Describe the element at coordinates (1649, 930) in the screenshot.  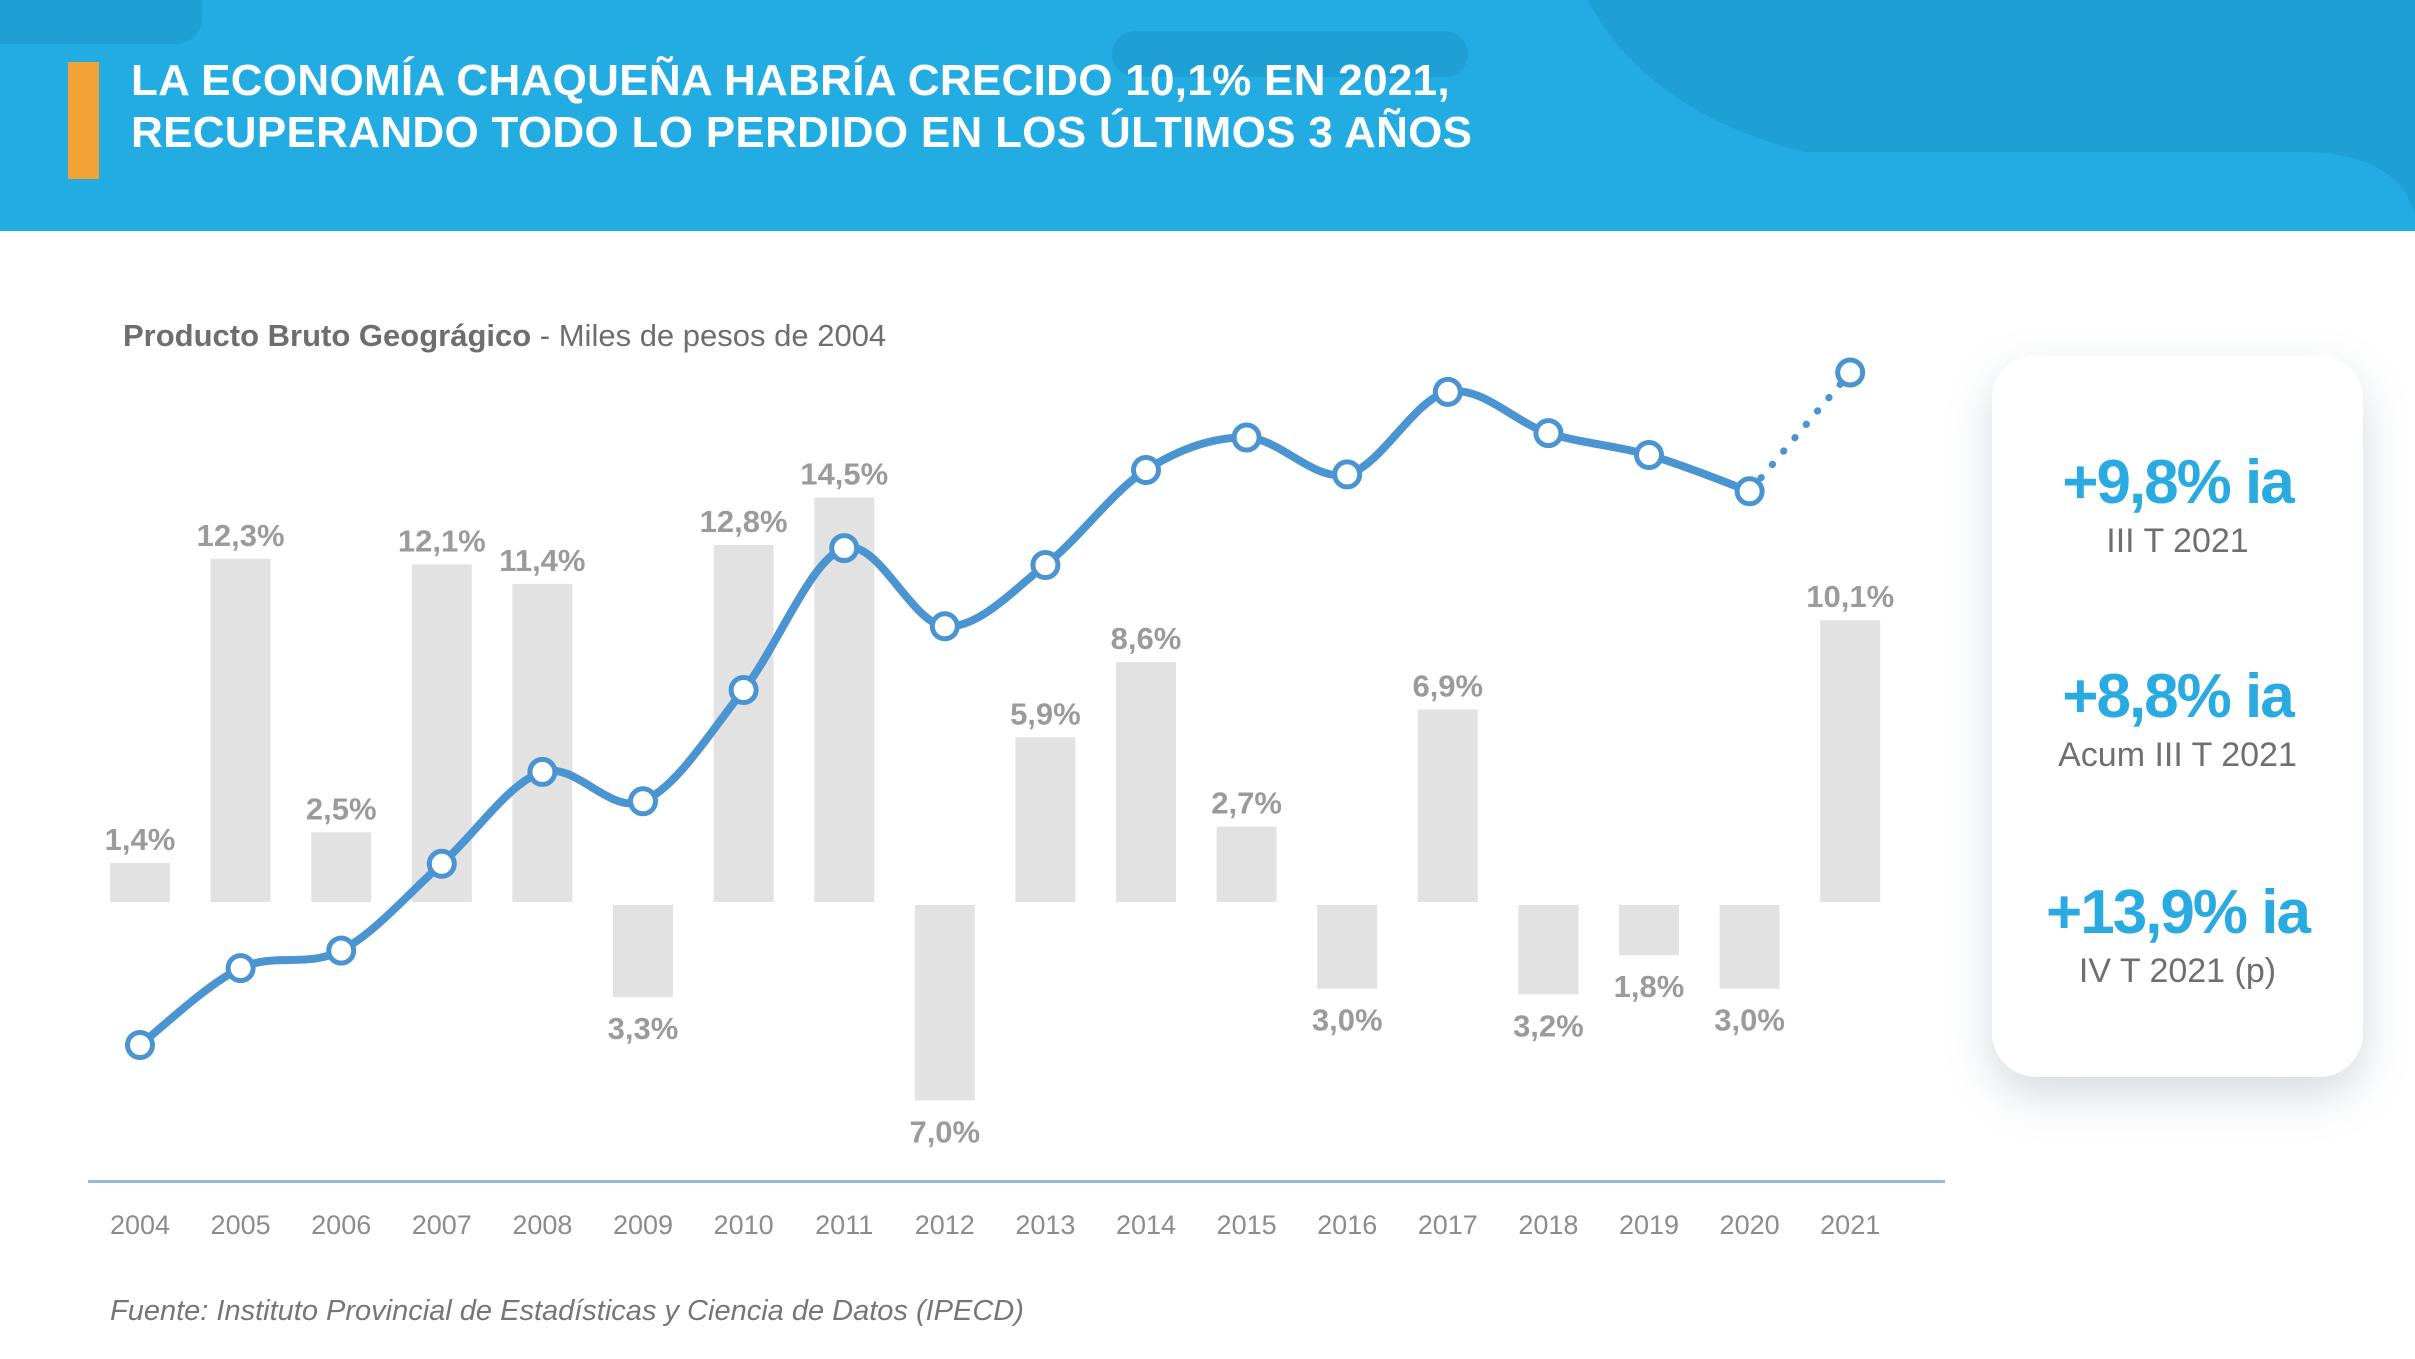
I see `bar-2019` at that location.